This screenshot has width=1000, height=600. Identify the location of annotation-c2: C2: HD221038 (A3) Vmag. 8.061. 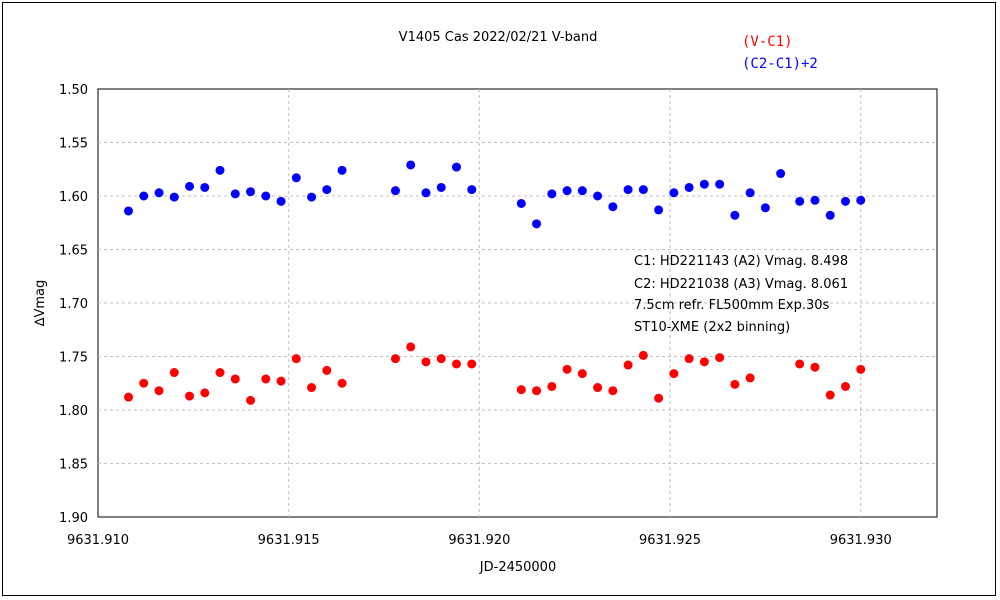
(741, 284).